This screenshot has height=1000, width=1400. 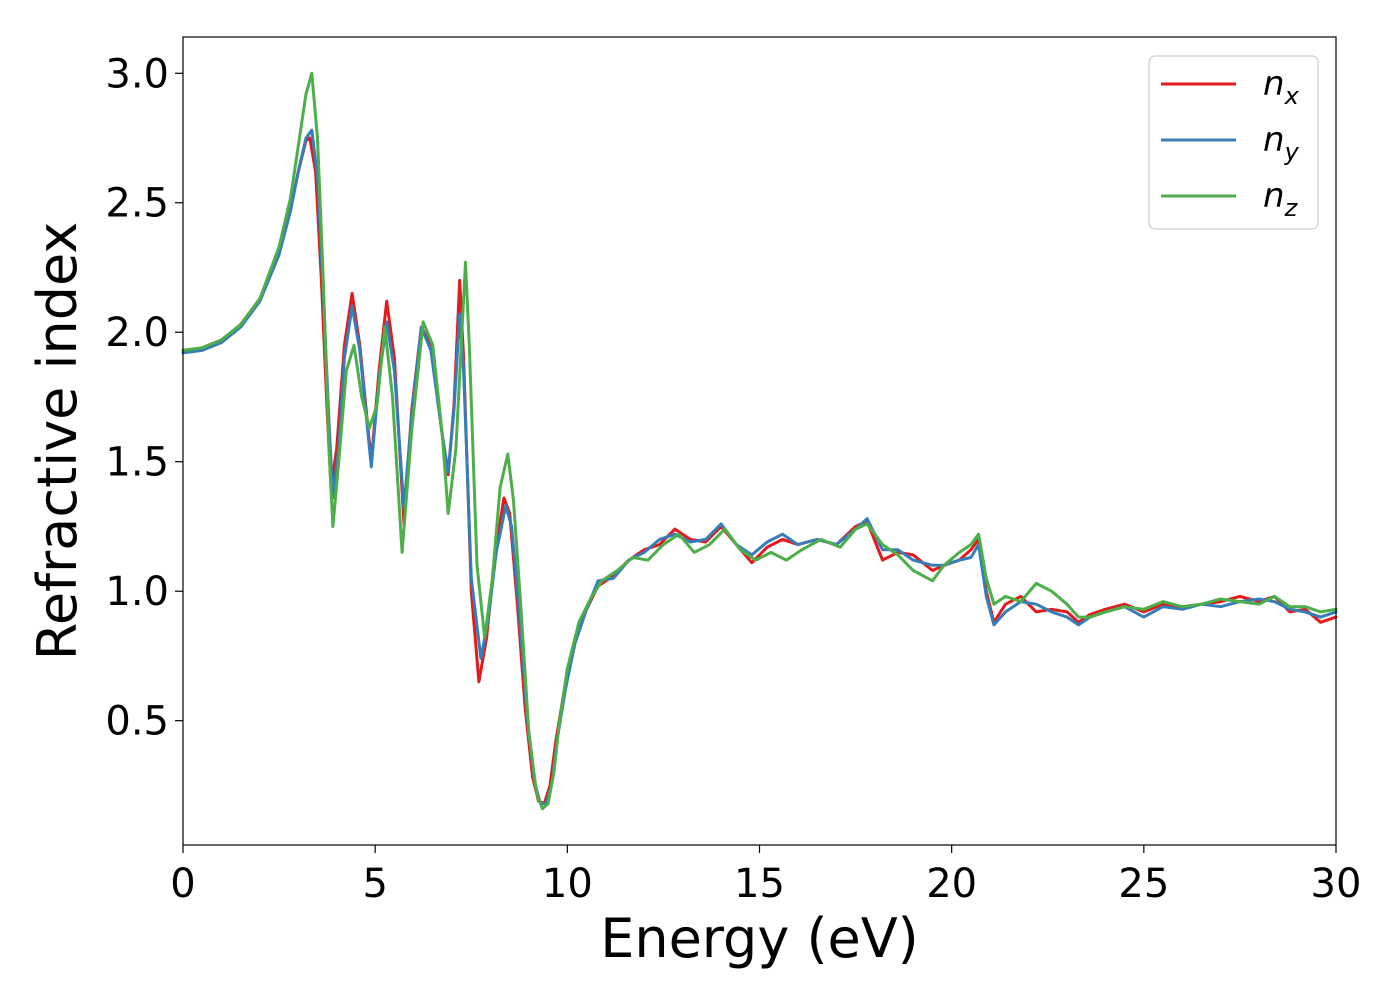 What do you see at coordinates (144, 398) in the screenshot?
I see `y-axis: 0.5 1.0 1.5 2.0 2.5 3.0` at bounding box center [144, 398].